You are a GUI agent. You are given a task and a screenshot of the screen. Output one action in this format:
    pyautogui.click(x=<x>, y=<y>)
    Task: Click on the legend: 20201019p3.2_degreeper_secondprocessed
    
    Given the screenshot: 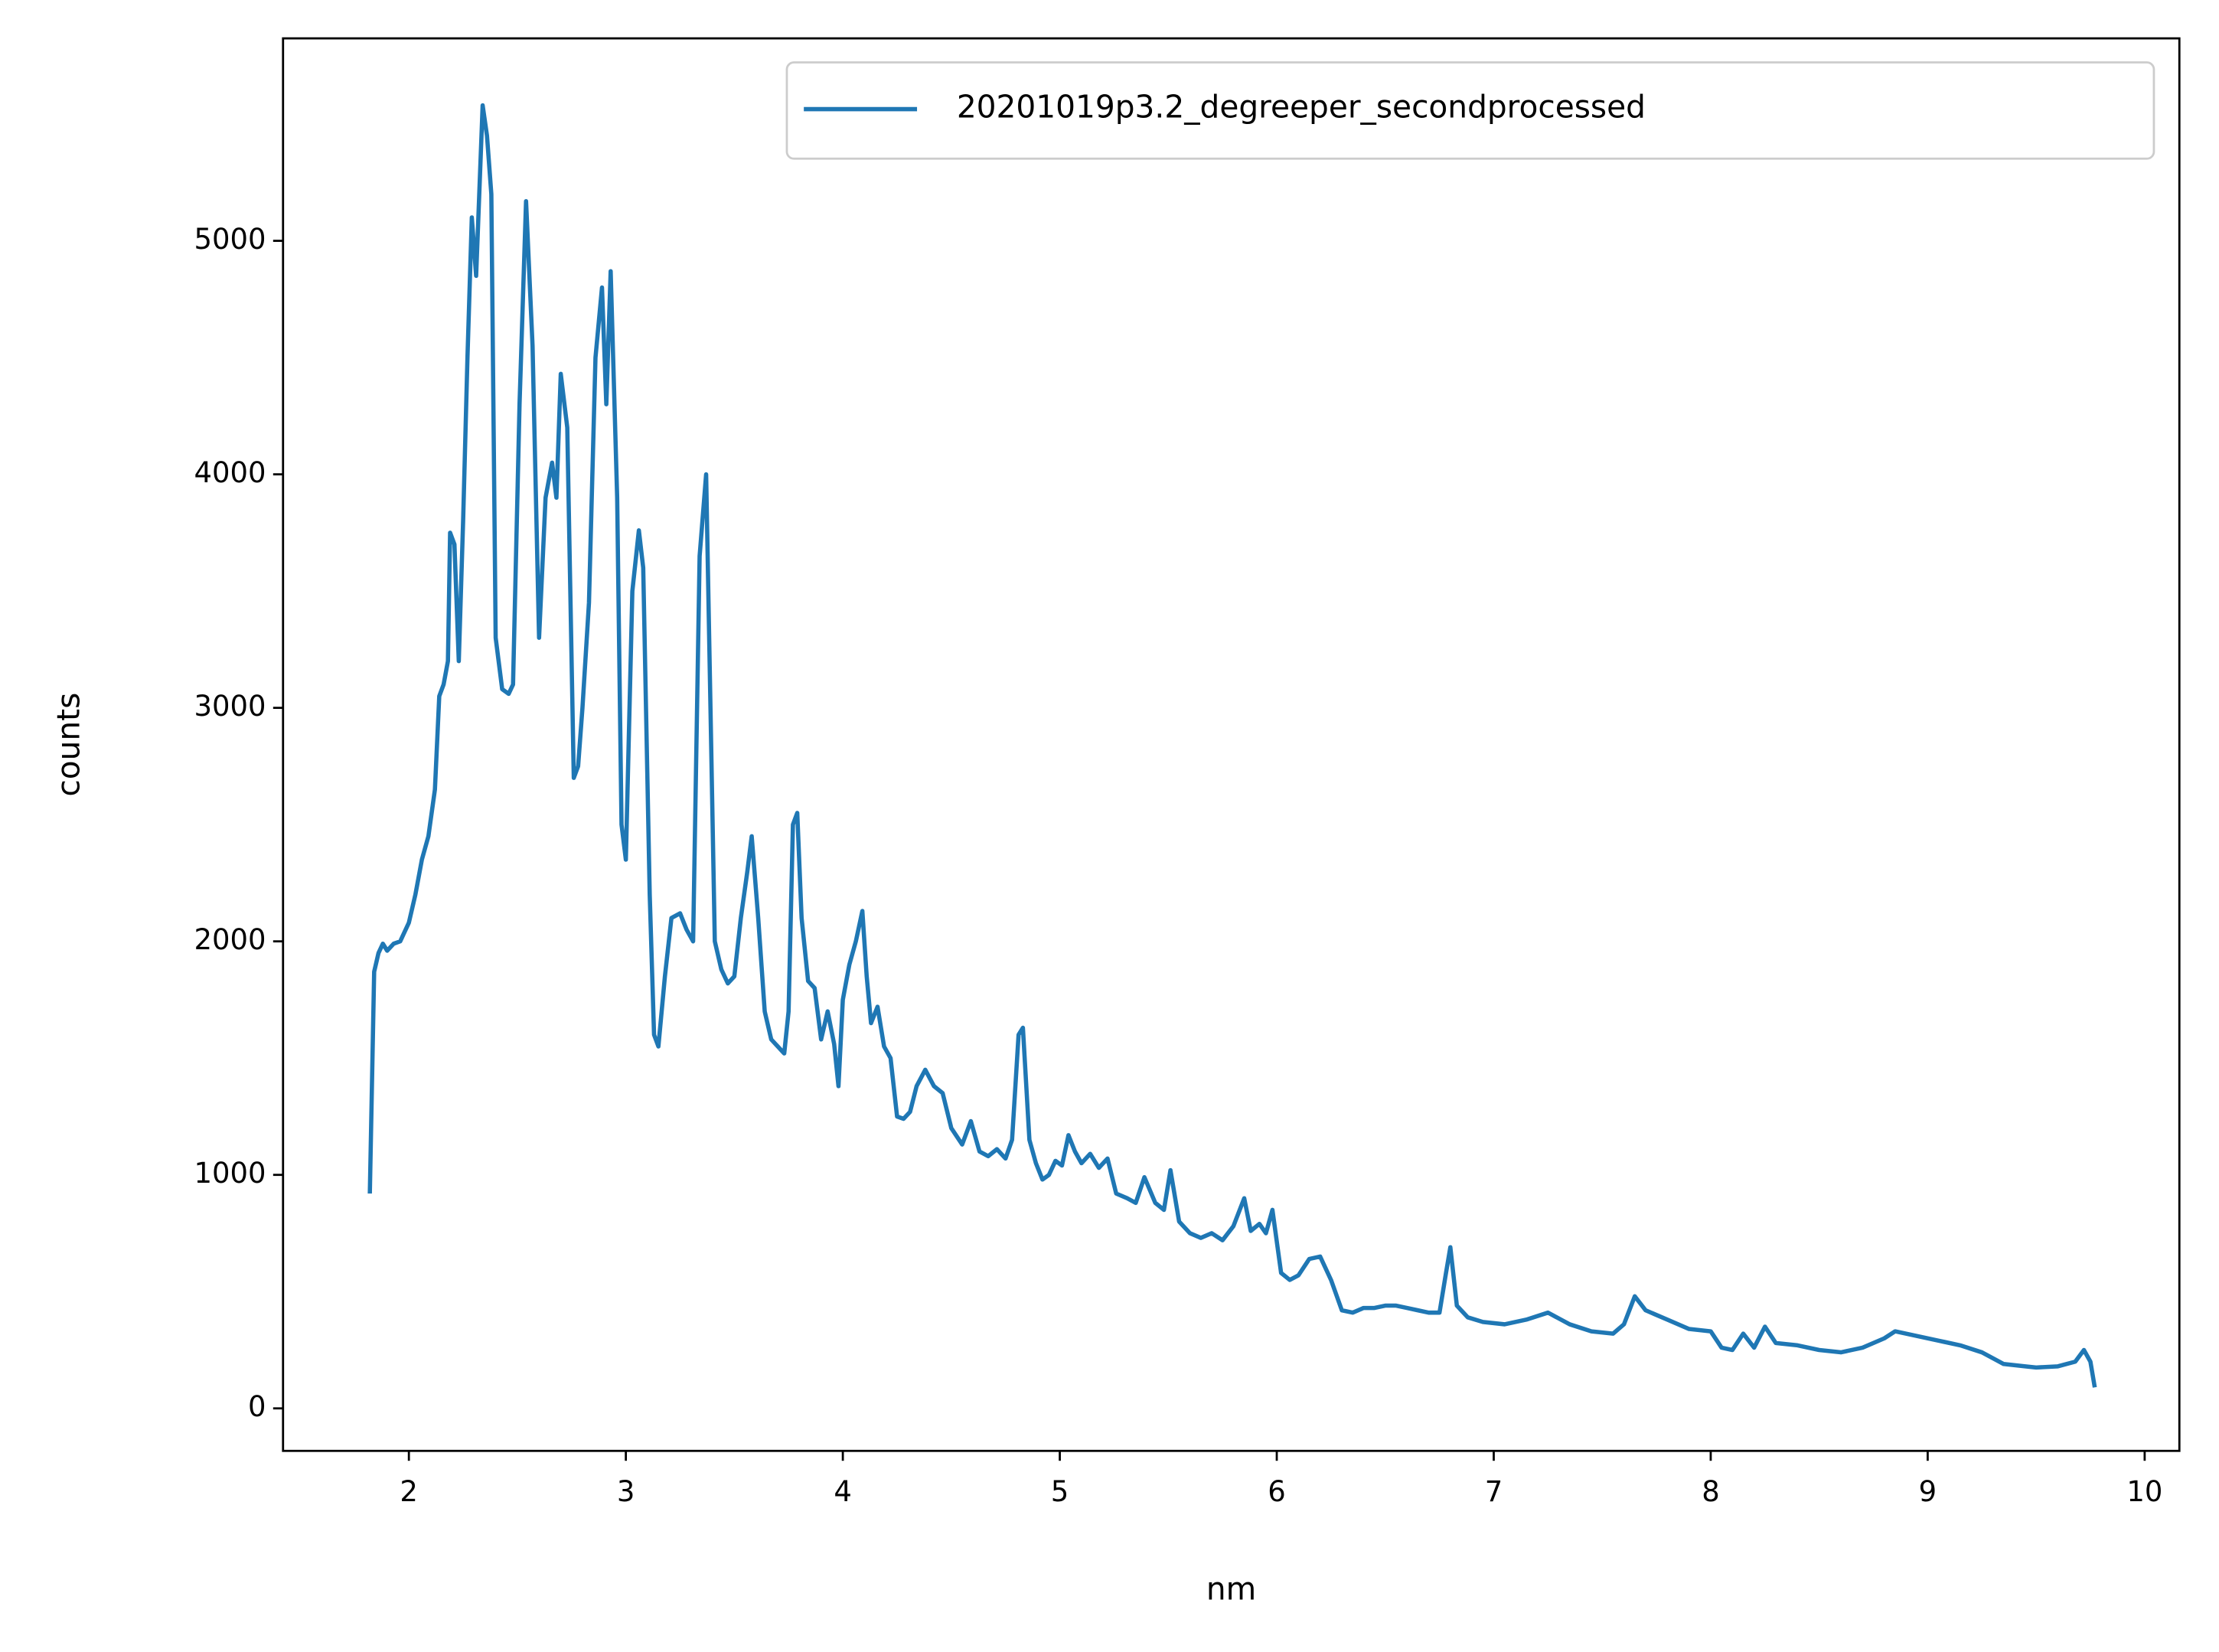 What is the action you would take?
    pyautogui.click(x=1470, y=110)
    